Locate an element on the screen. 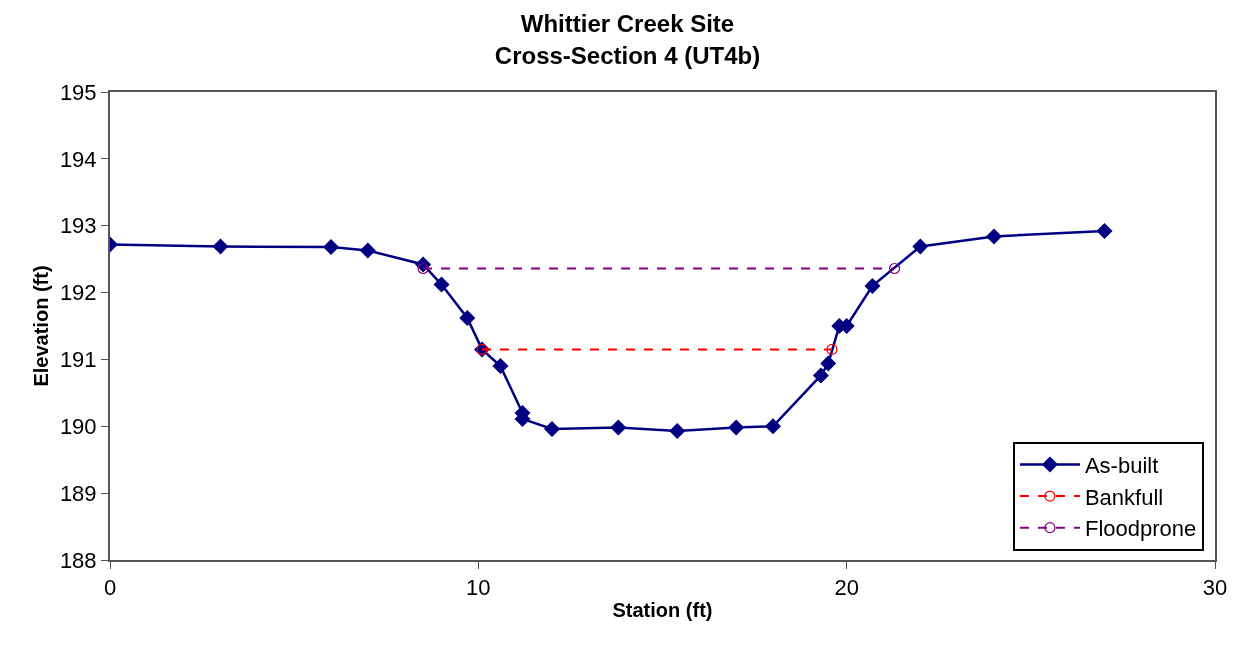  y-tick-label: 194 is located at coordinates (78, 159).